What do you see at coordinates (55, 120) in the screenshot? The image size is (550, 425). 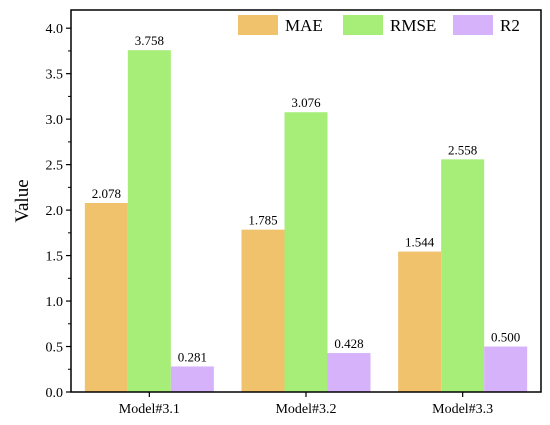 I see `y-tick-label: 3.0` at bounding box center [55, 120].